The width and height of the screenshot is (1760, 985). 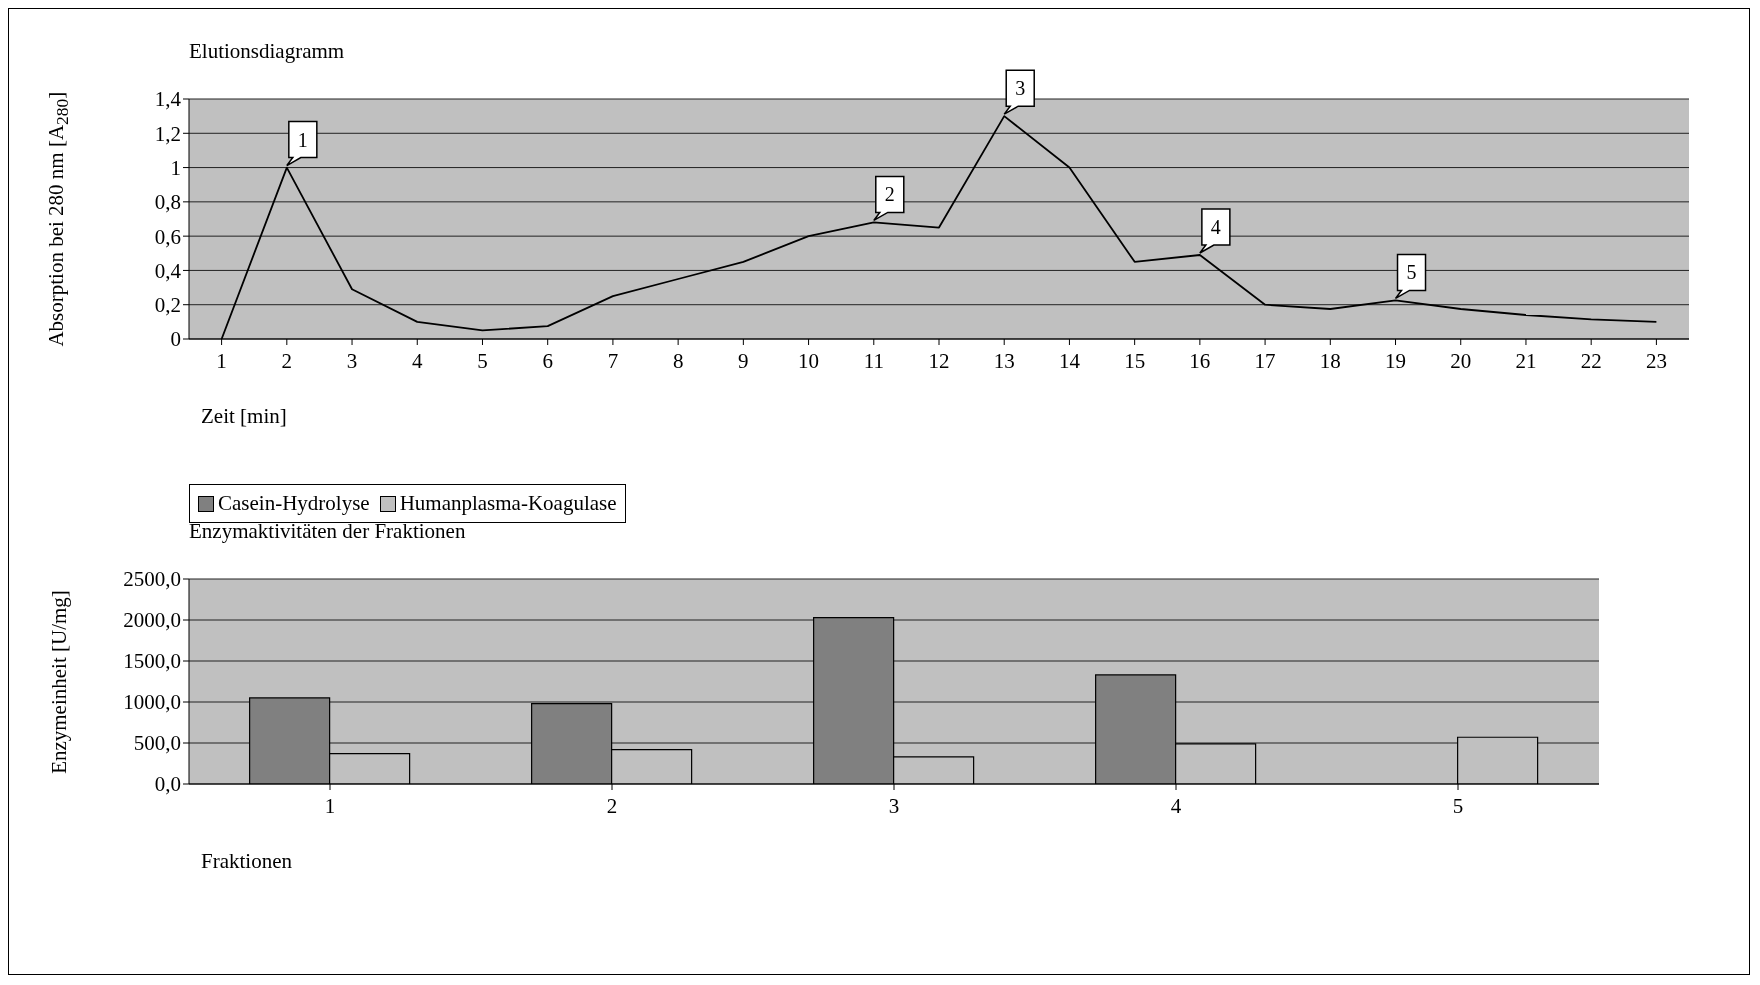 I want to click on x-tick-label: 16, so click(x=1200, y=360).